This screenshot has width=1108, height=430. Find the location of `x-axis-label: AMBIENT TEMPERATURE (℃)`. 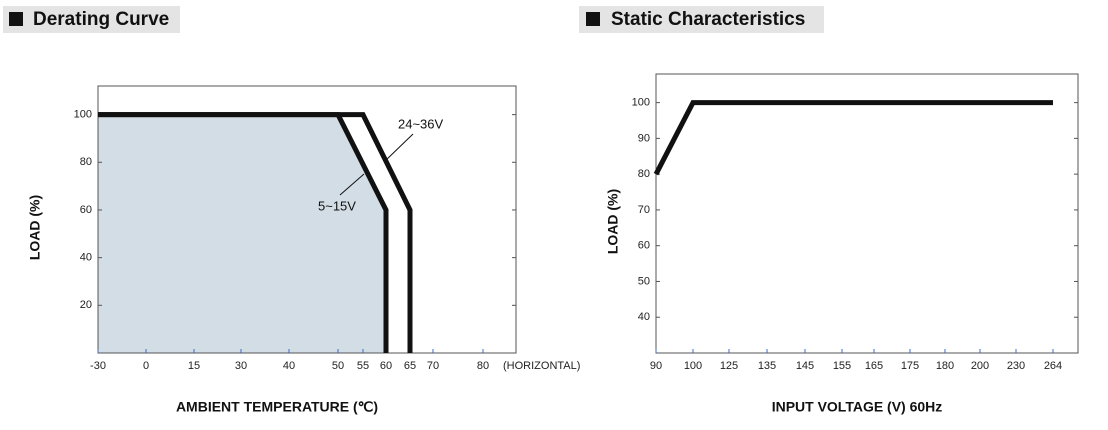

x-axis-label: AMBIENT TEMPERATURE (℃) is located at coordinates (277, 407).